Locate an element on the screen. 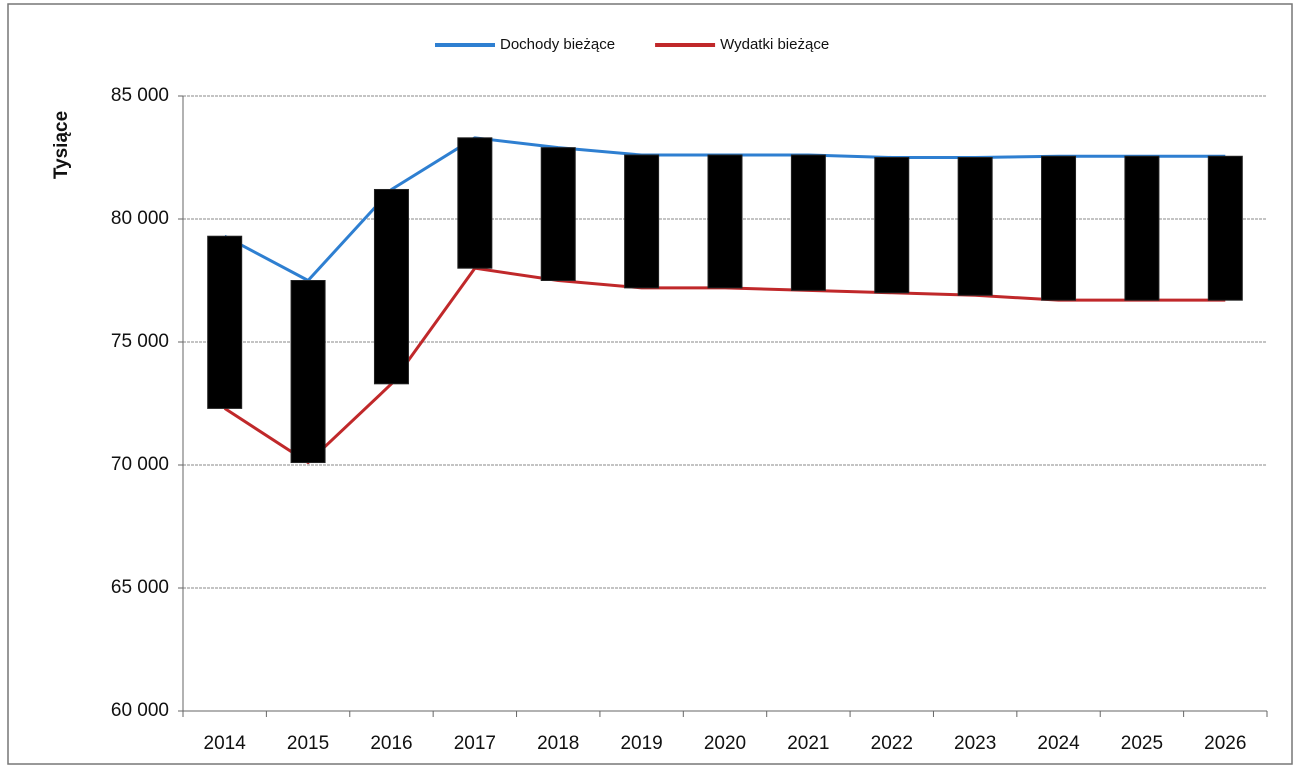 The image size is (1300, 771). x-tick-label: 2018 is located at coordinates (558, 743).